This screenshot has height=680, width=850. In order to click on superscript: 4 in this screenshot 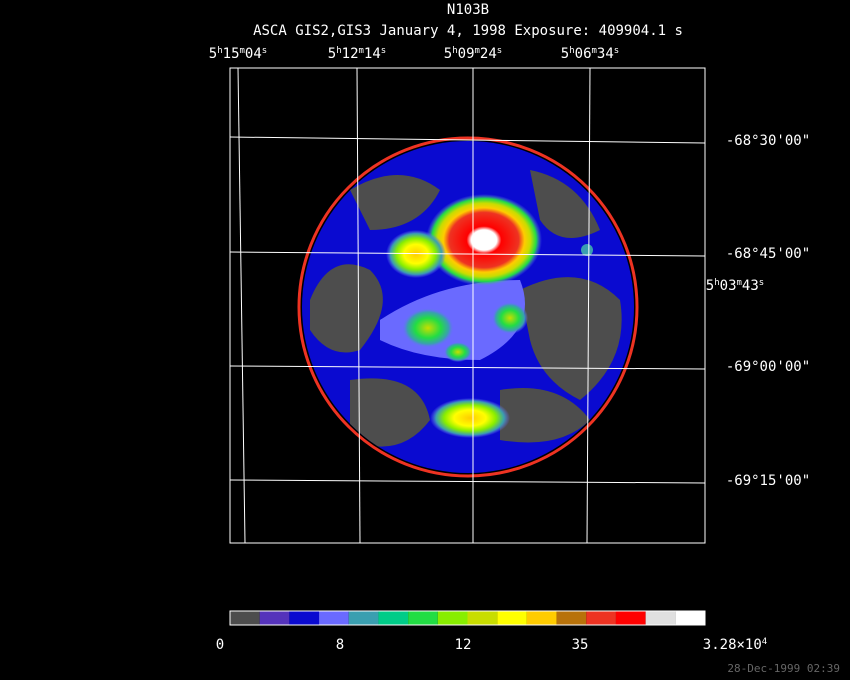, I will do `click(764, 642)`.